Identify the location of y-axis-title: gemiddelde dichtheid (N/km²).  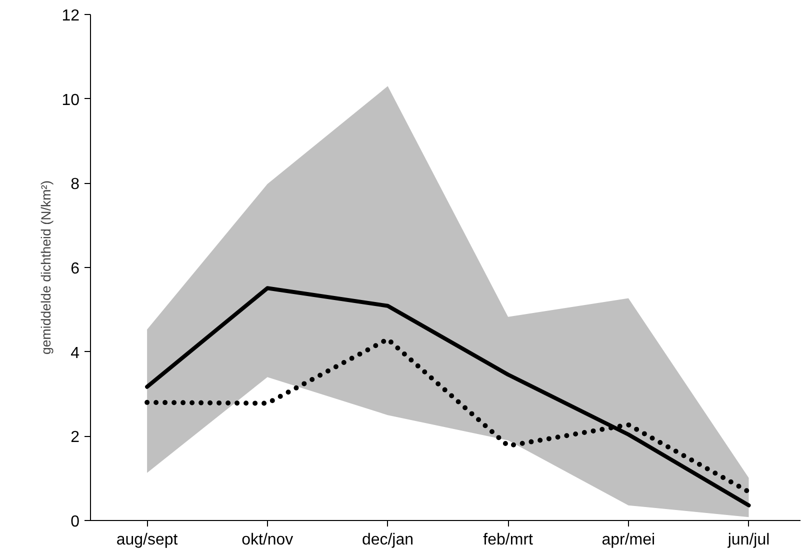
(46, 267).